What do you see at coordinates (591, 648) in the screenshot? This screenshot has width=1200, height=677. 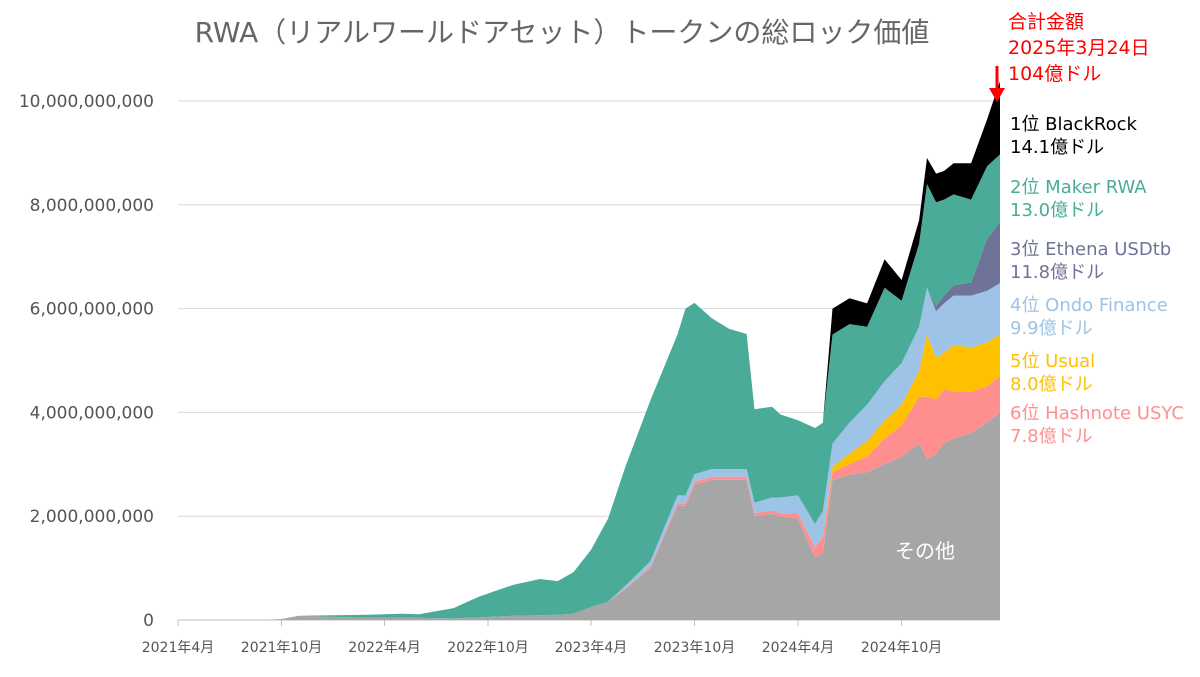 I see `x-tick-label-4: 2023年4月` at bounding box center [591, 648].